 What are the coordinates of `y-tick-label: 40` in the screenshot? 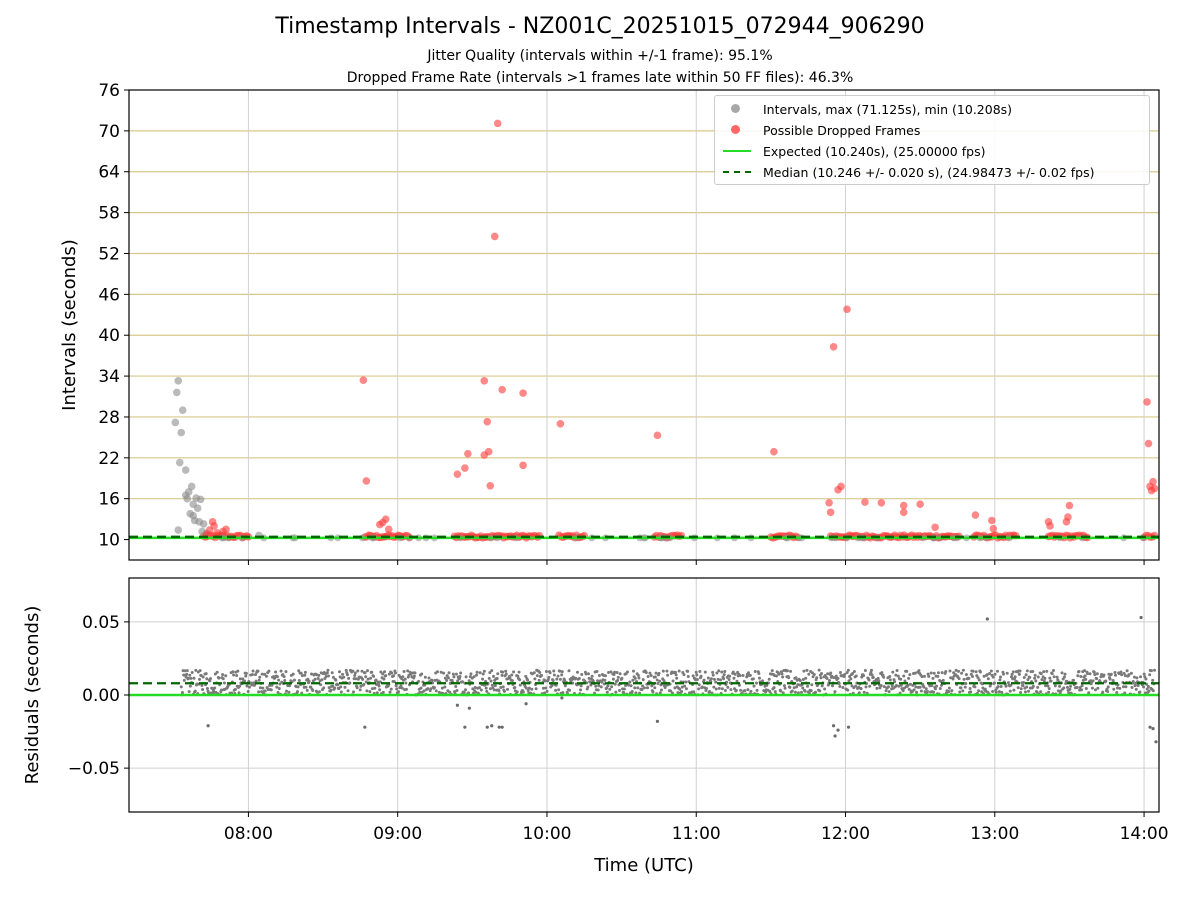 It's located at (109, 336).